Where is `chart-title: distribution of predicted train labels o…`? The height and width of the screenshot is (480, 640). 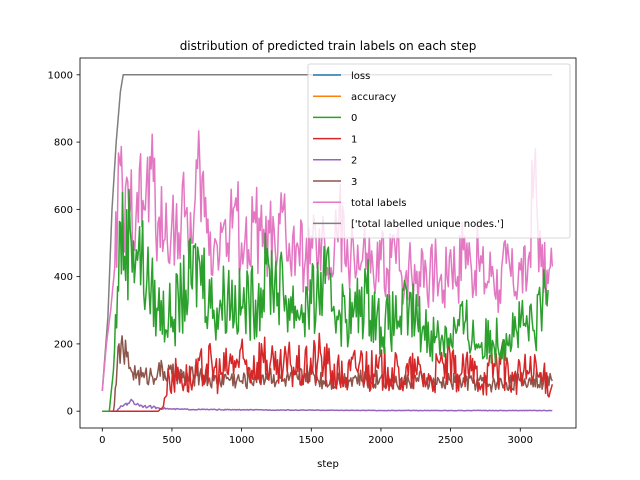
chart-title: distribution of predicted train labels o… is located at coordinates (328, 46).